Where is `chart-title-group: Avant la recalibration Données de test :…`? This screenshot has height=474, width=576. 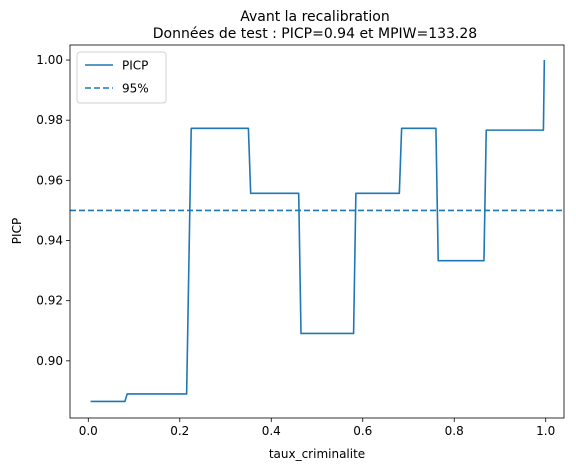 chart-title-group: Avant la recalibration Données de test :… is located at coordinates (315, 25).